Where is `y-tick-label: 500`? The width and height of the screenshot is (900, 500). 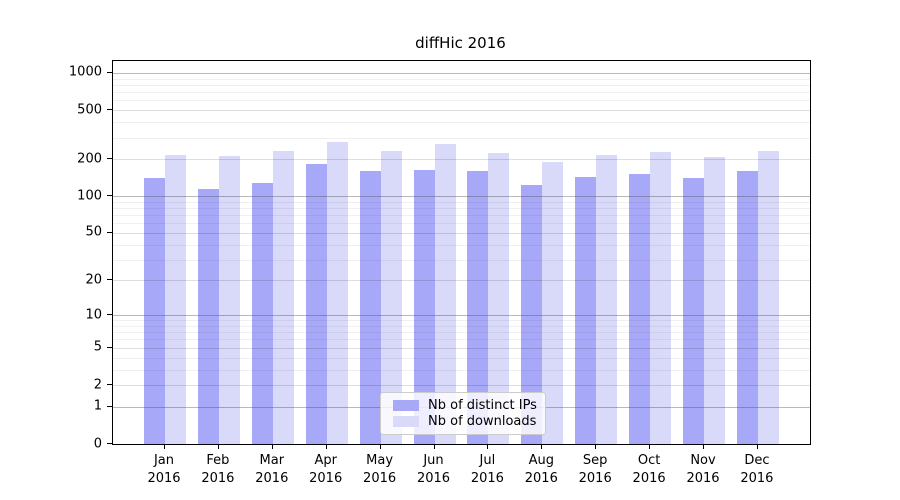 y-tick-label: 500 is located at coordinates (89, 110).